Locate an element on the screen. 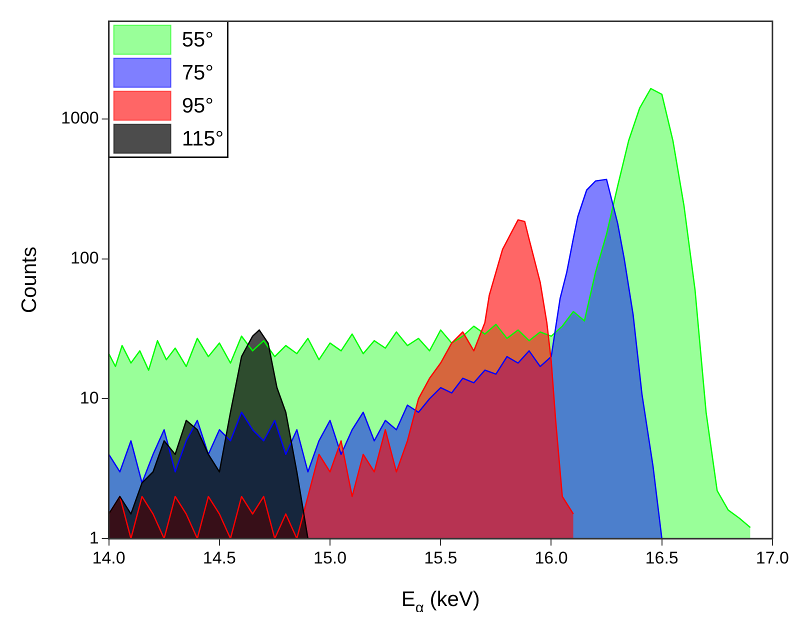 Image resolution: width=800 pixels, height=620 pixels. x-tick-label: 15.5 is located at coordinates (441, 558).